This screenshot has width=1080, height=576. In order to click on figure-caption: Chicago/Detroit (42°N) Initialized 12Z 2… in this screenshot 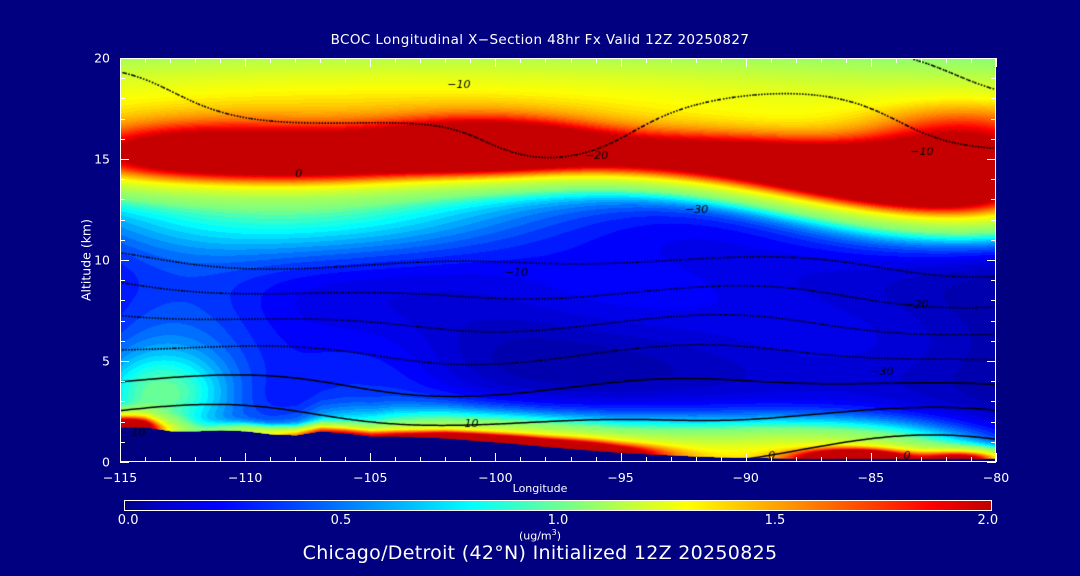, I will do `click(540, 553)`.